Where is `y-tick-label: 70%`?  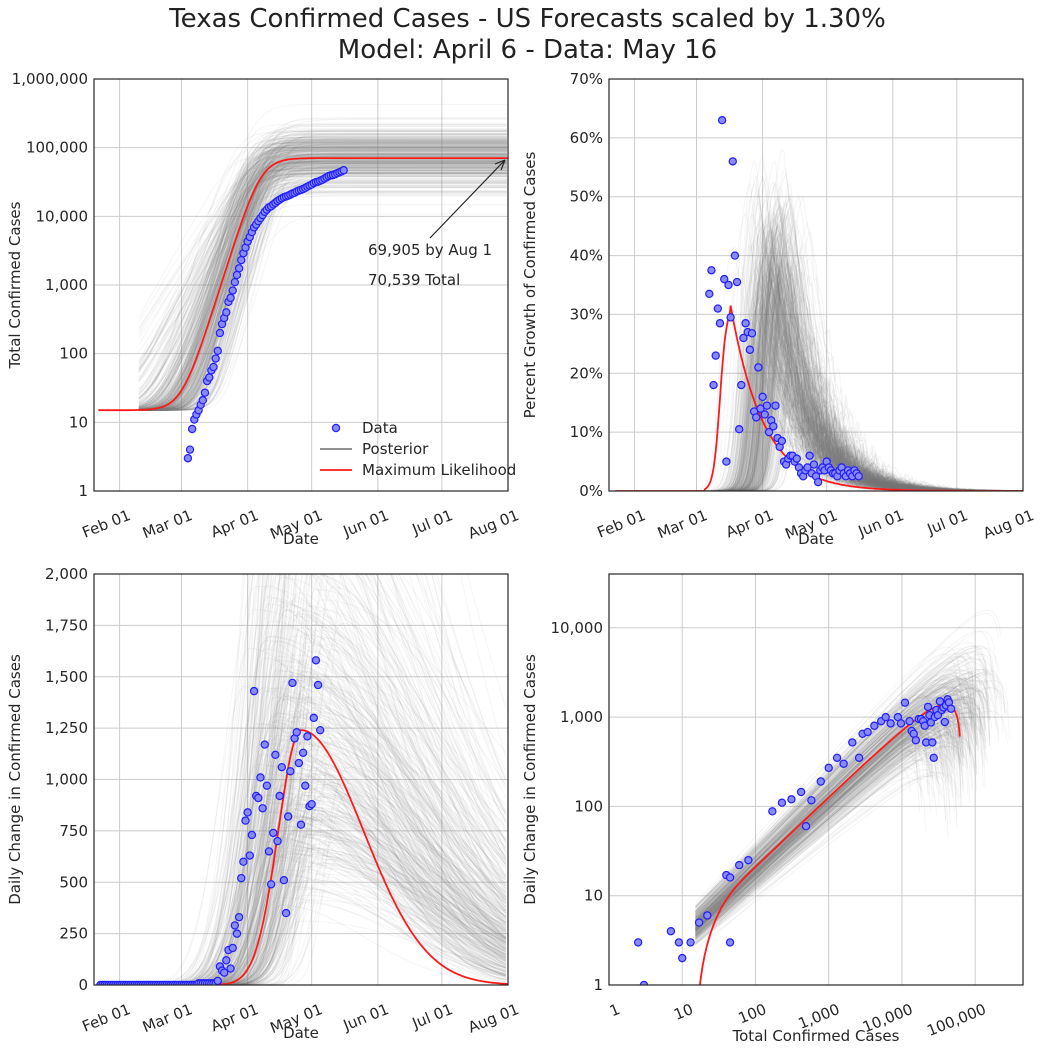
y-tick-label: 70% is located at coordinates (586, 79).